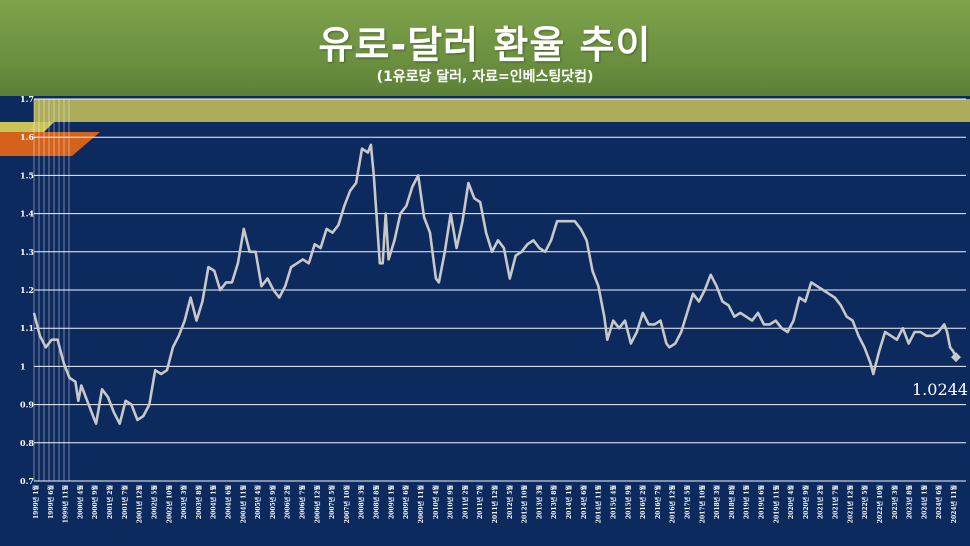  Describe the element at coordinates (27, 481) in the screenshot. I see `y-tick-label: 0.7` at that location.